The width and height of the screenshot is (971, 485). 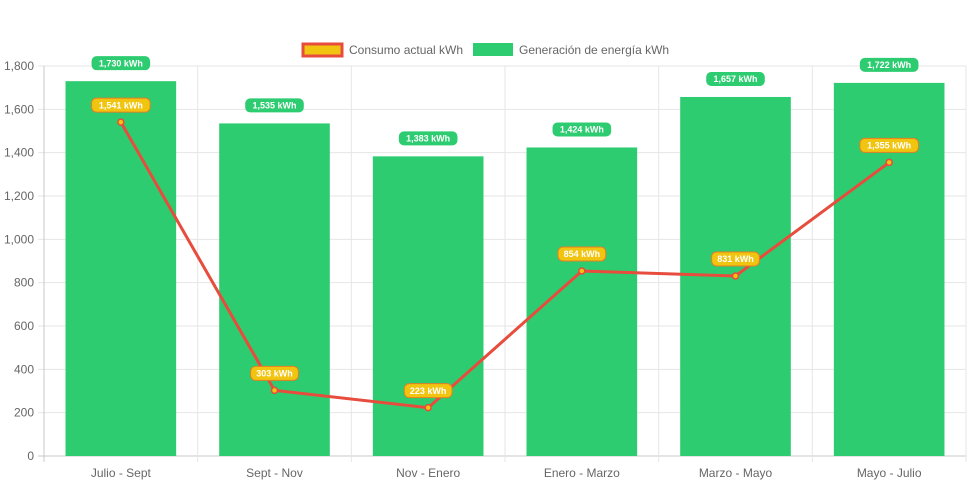 I want to click on y-tick-label: 1,400, so click(x=19, y=153).